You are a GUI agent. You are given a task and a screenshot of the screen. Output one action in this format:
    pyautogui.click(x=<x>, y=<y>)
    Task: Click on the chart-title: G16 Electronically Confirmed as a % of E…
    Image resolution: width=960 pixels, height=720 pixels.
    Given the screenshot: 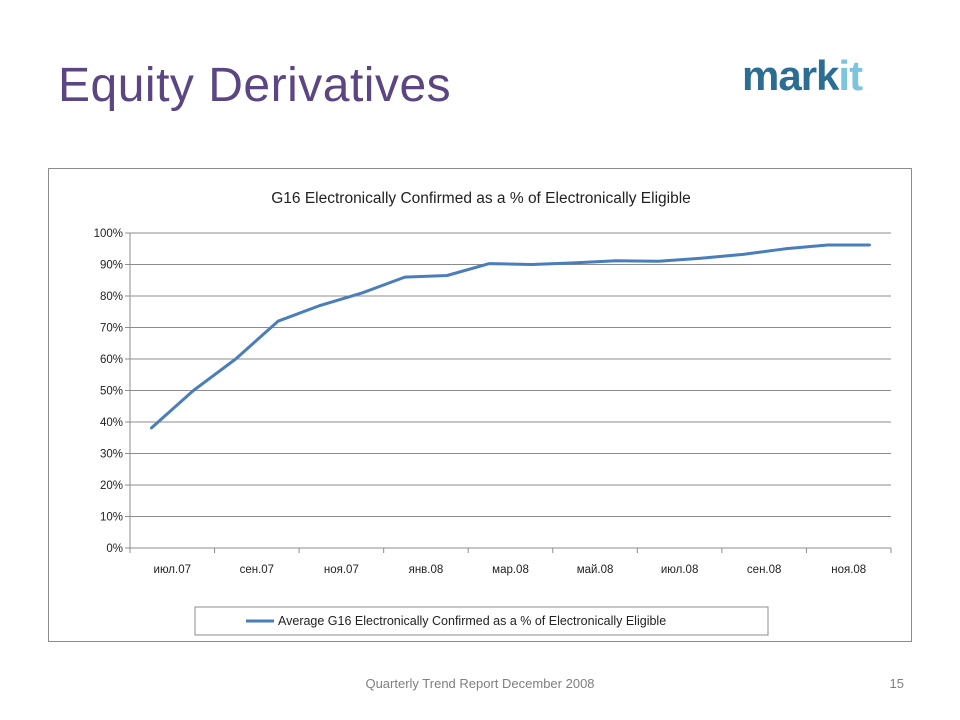 What is the action you would take?
    pyautogui.click(x=481, y=198)
    